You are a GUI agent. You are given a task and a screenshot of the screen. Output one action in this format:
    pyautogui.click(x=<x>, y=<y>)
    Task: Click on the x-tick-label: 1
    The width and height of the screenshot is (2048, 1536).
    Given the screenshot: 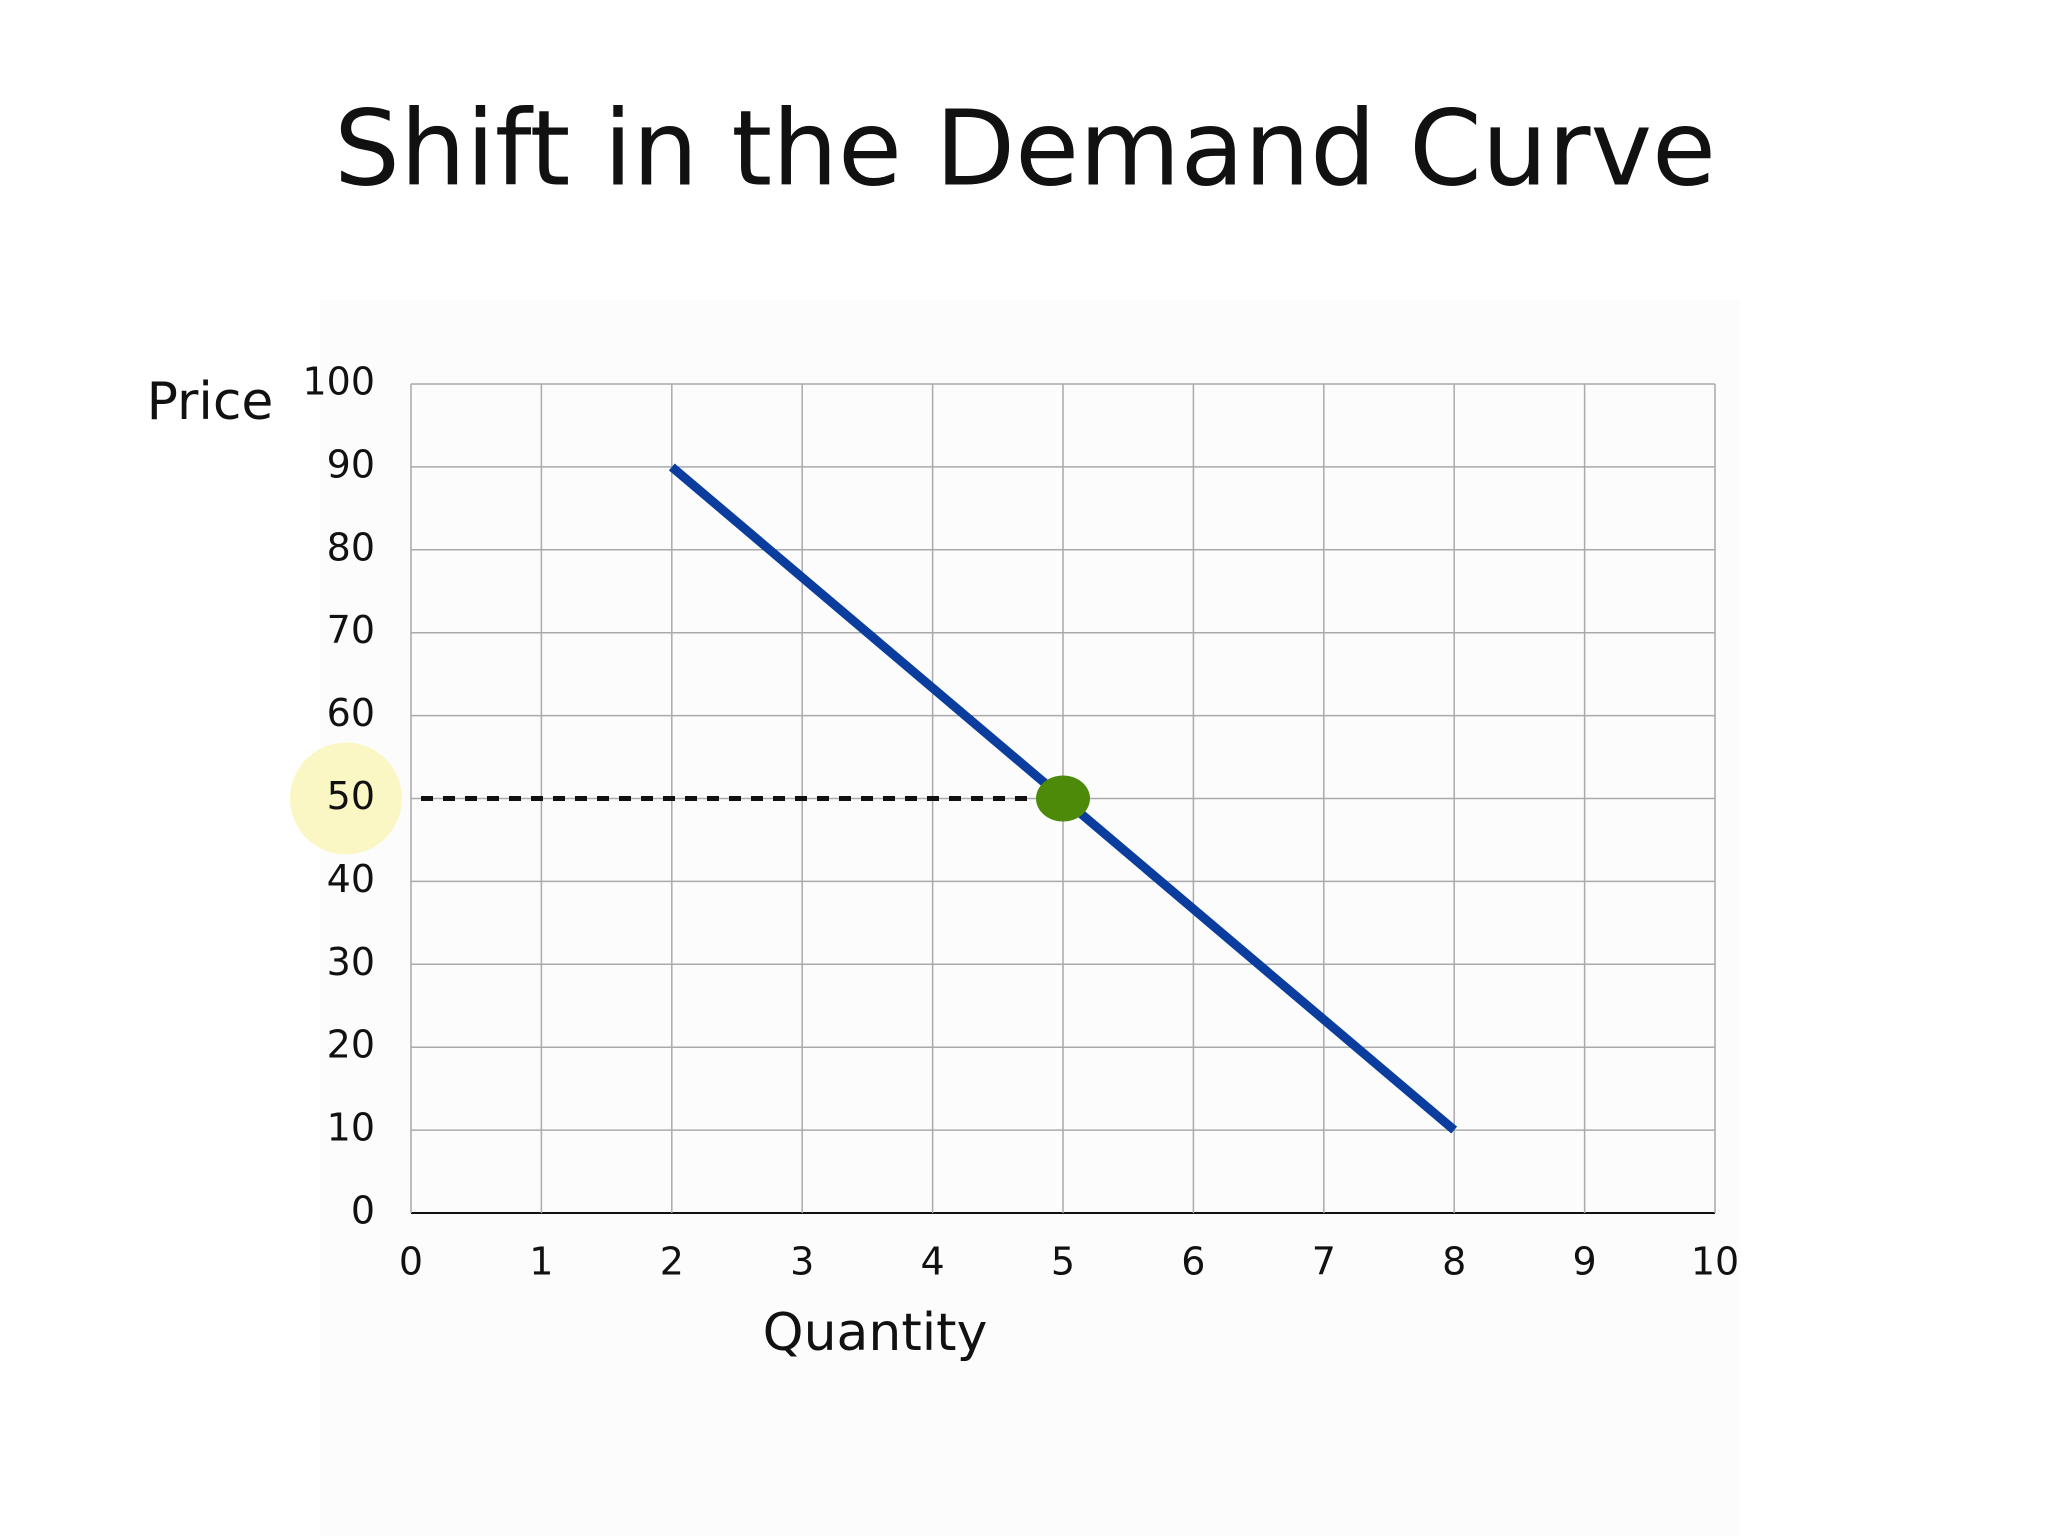 What is the action you would take?
    pyautogui.click(x=541, y=1262)
    